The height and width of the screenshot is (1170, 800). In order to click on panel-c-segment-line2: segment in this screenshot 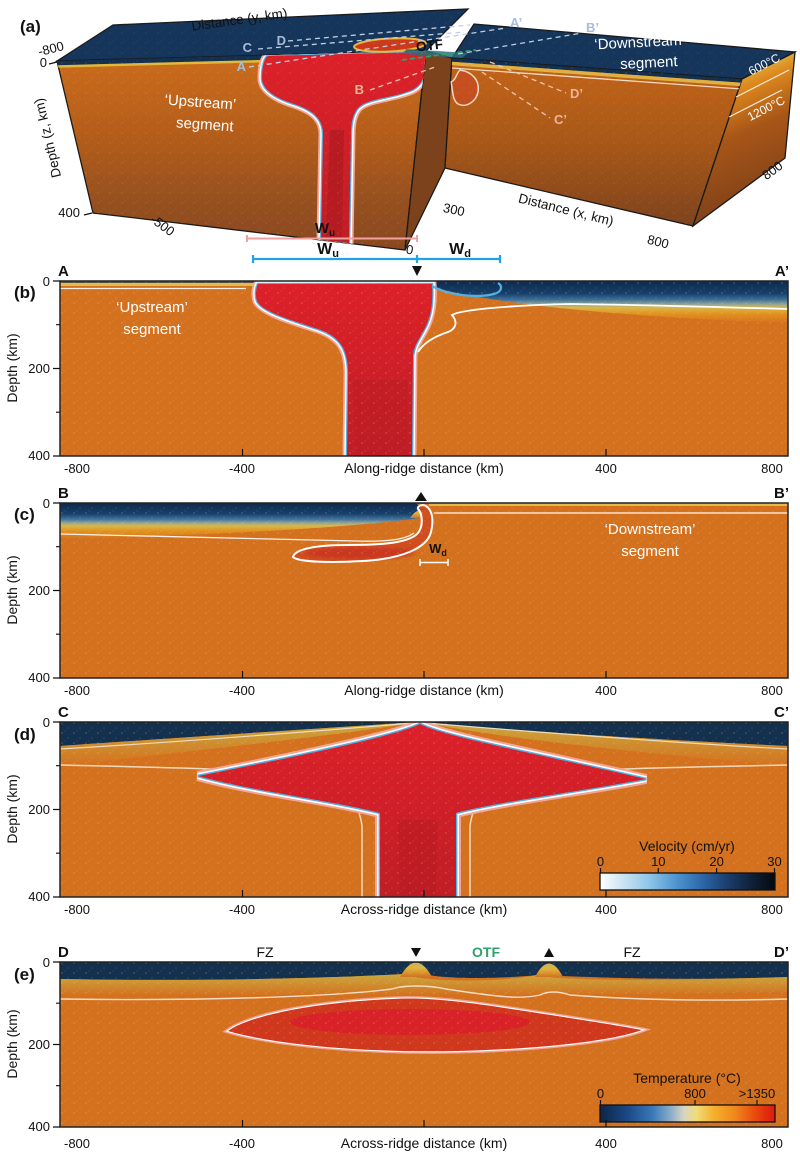, I will do `click(650, 551)`.